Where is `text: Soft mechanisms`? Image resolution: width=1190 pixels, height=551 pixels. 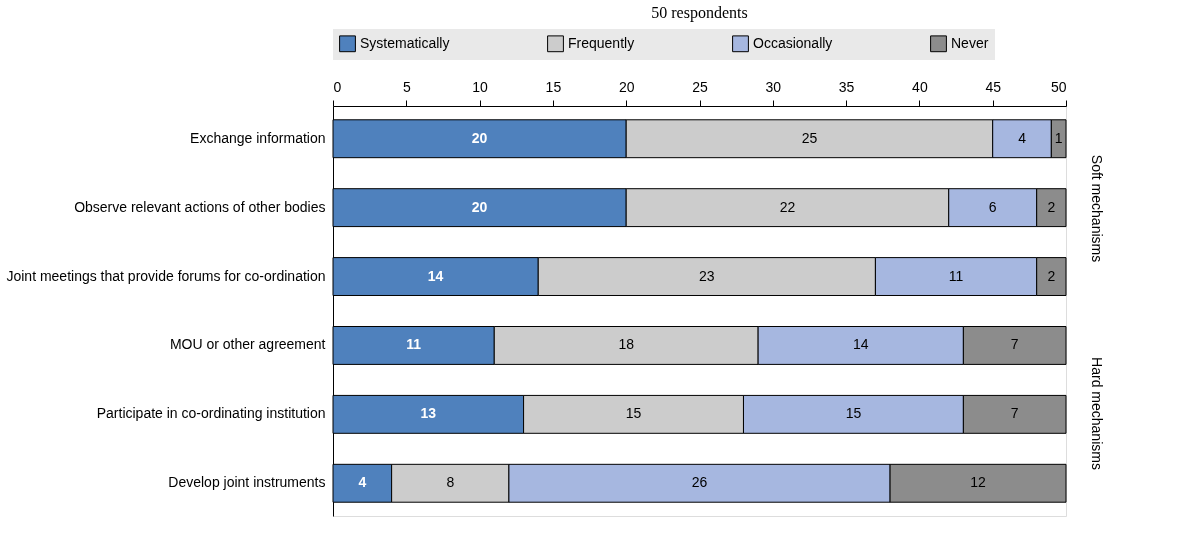 text: Soft mechanisms is located at coordinates (1097, 208).